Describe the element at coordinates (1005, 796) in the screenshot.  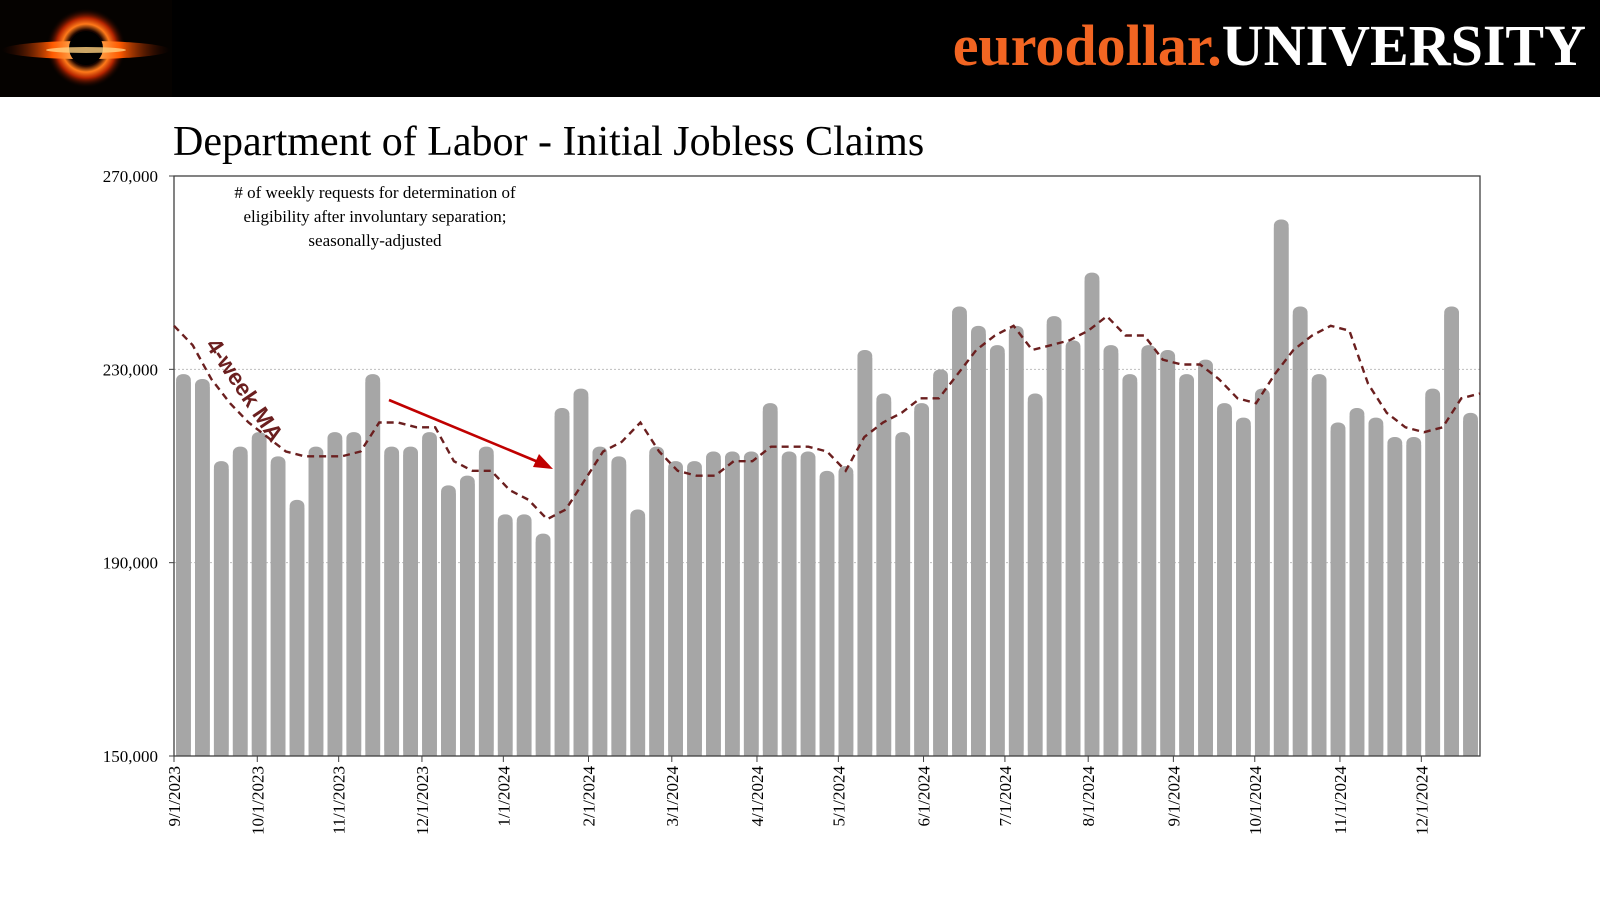
I see `x-tick-label: 7/1/2024` at that location.